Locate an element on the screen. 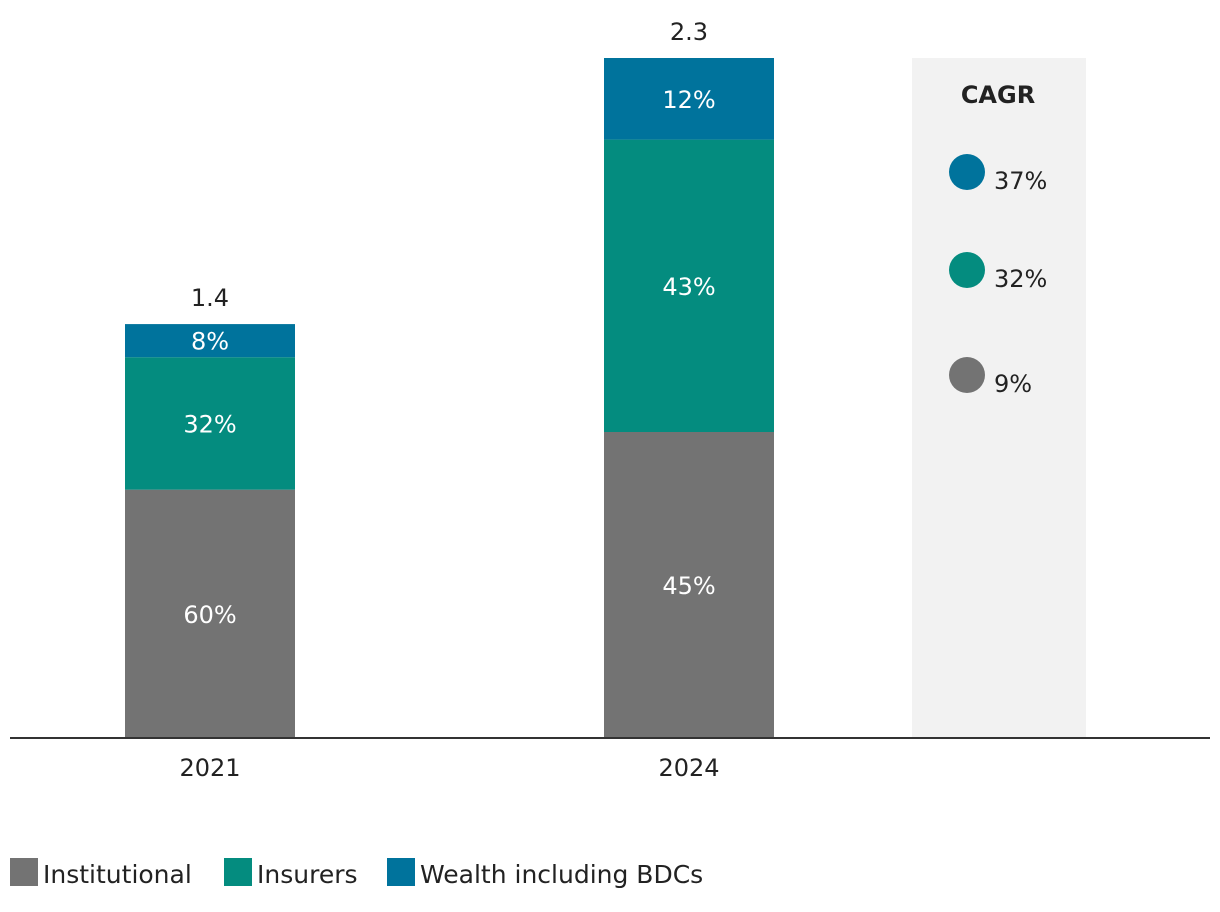  bar-2024-wealth-including-bdcs is located at coordinates (689, 99).